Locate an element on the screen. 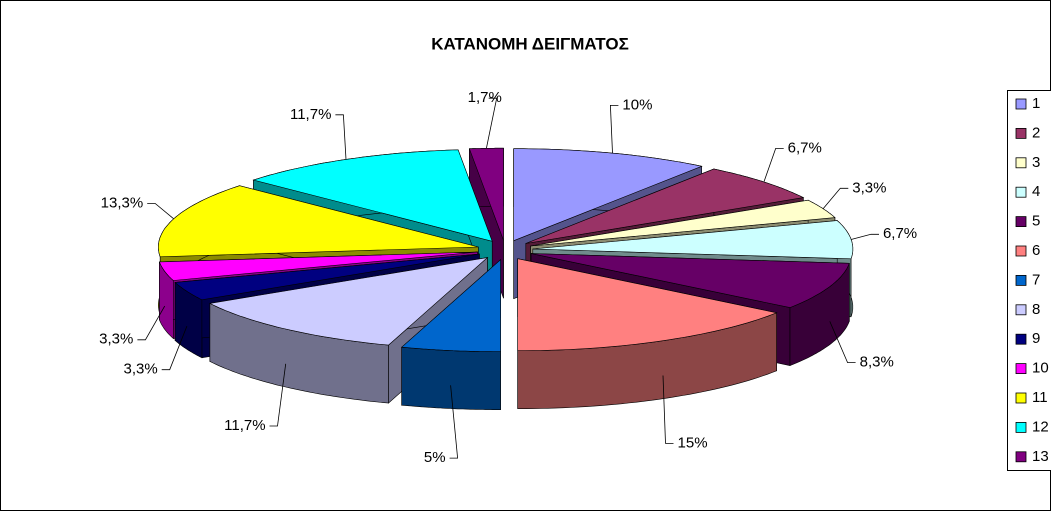 This screenshot has height=511, width=1051. legend-label: 12 is located at coordinates (1040, 426).